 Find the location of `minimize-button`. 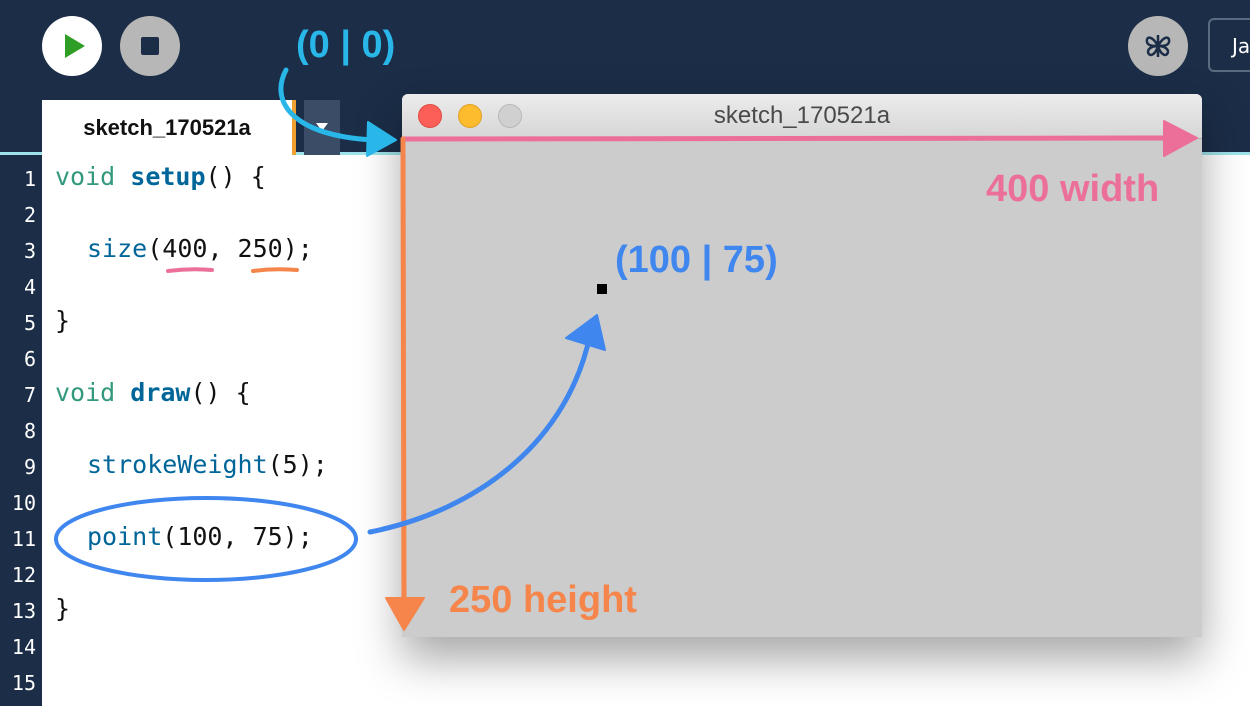

minimize-button is located at coordinates (470, 116).